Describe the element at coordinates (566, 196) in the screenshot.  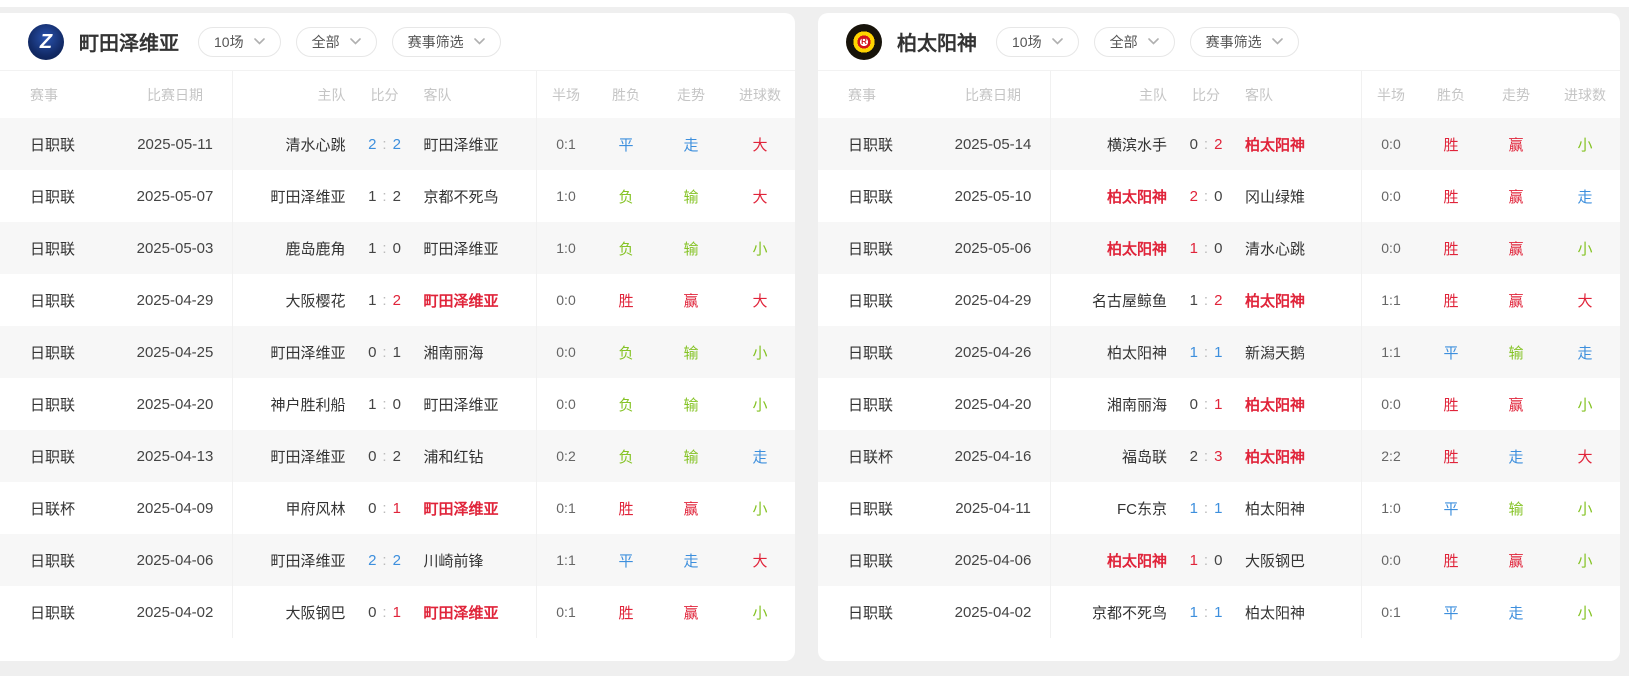
I see `half-time-score: 1:0` at that location.